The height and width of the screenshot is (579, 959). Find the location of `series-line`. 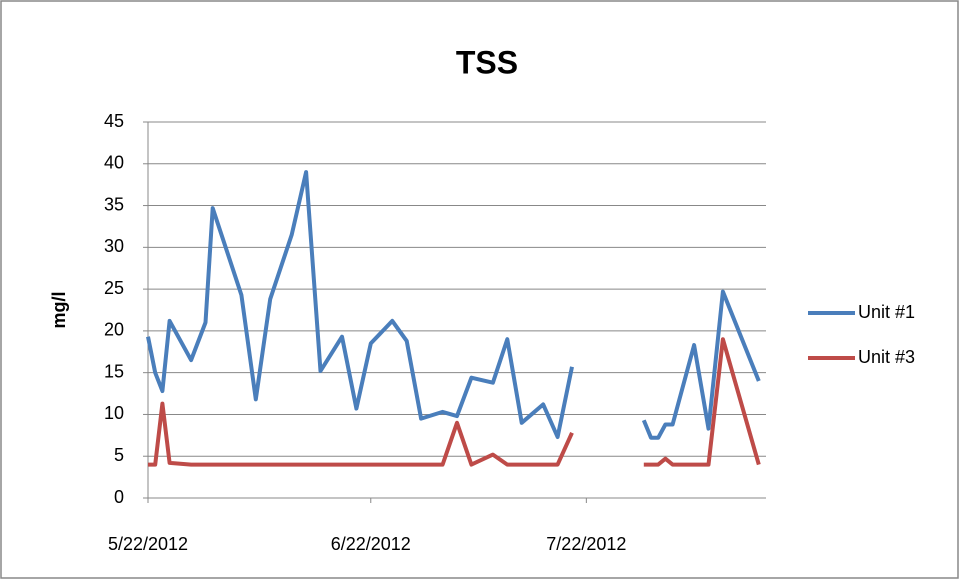

series-line is located at coordinates (454, 402).